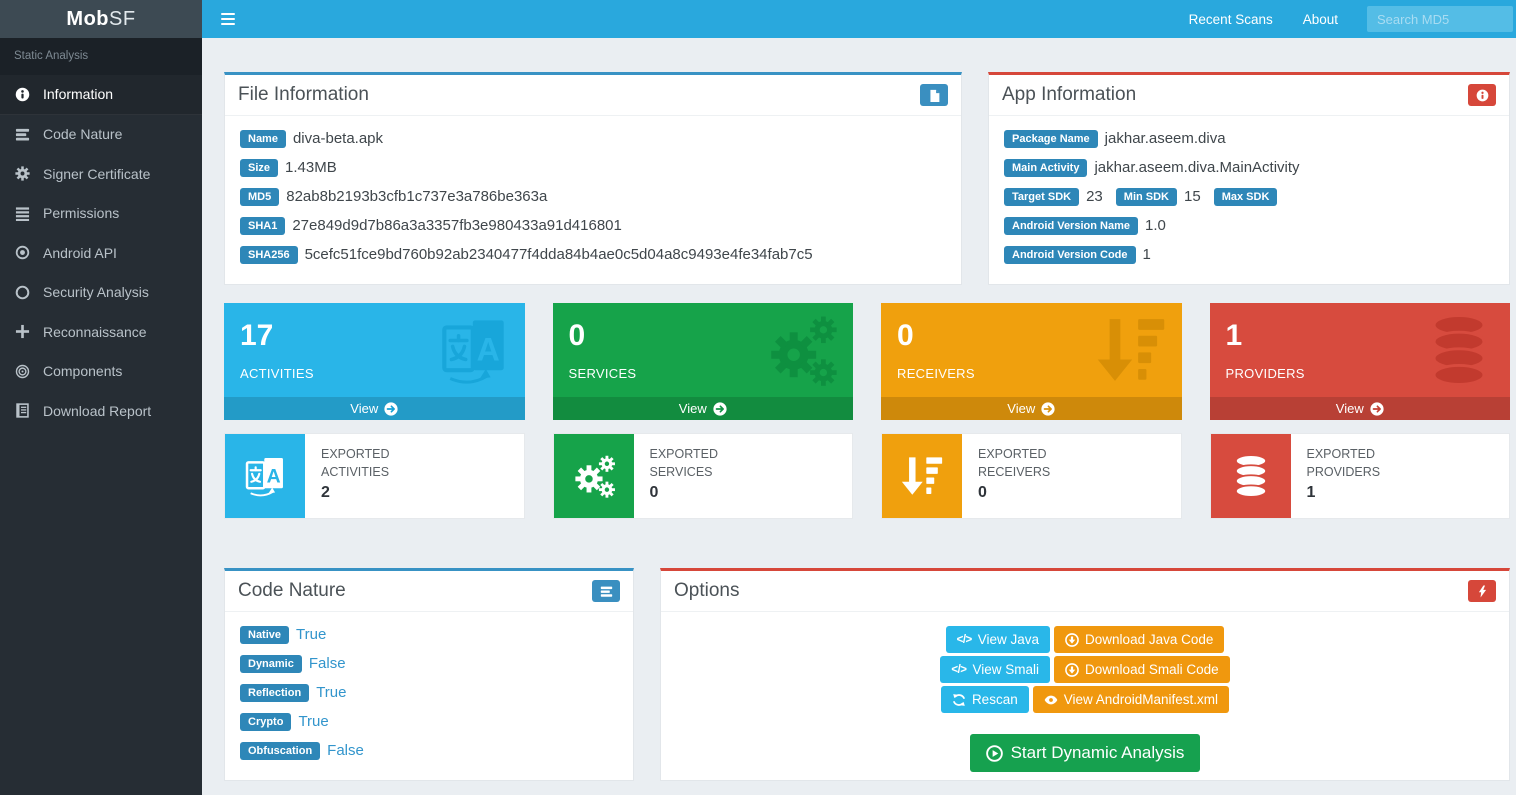 The height and width of the screenshot is (795, 1516). I want to click on stat-label: RECEIVERS, so click(936, 373).